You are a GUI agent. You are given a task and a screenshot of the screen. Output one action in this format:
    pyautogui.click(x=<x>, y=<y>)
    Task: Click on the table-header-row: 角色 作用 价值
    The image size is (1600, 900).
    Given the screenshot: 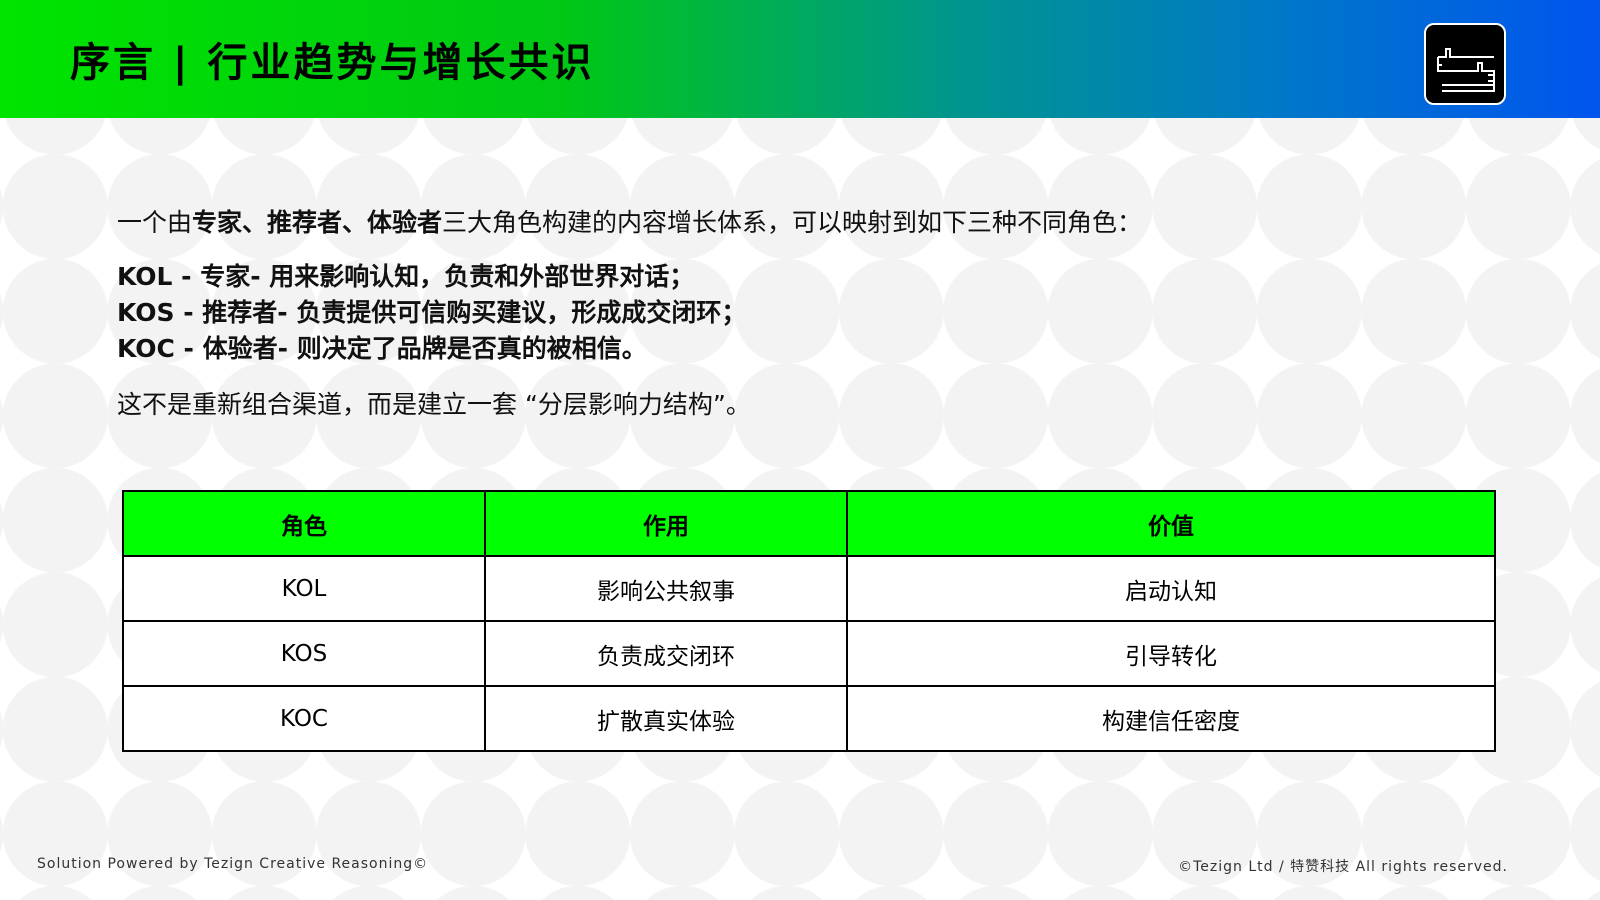 What is the action you would take?
    pyautogui.click(x=809, y=523)
    